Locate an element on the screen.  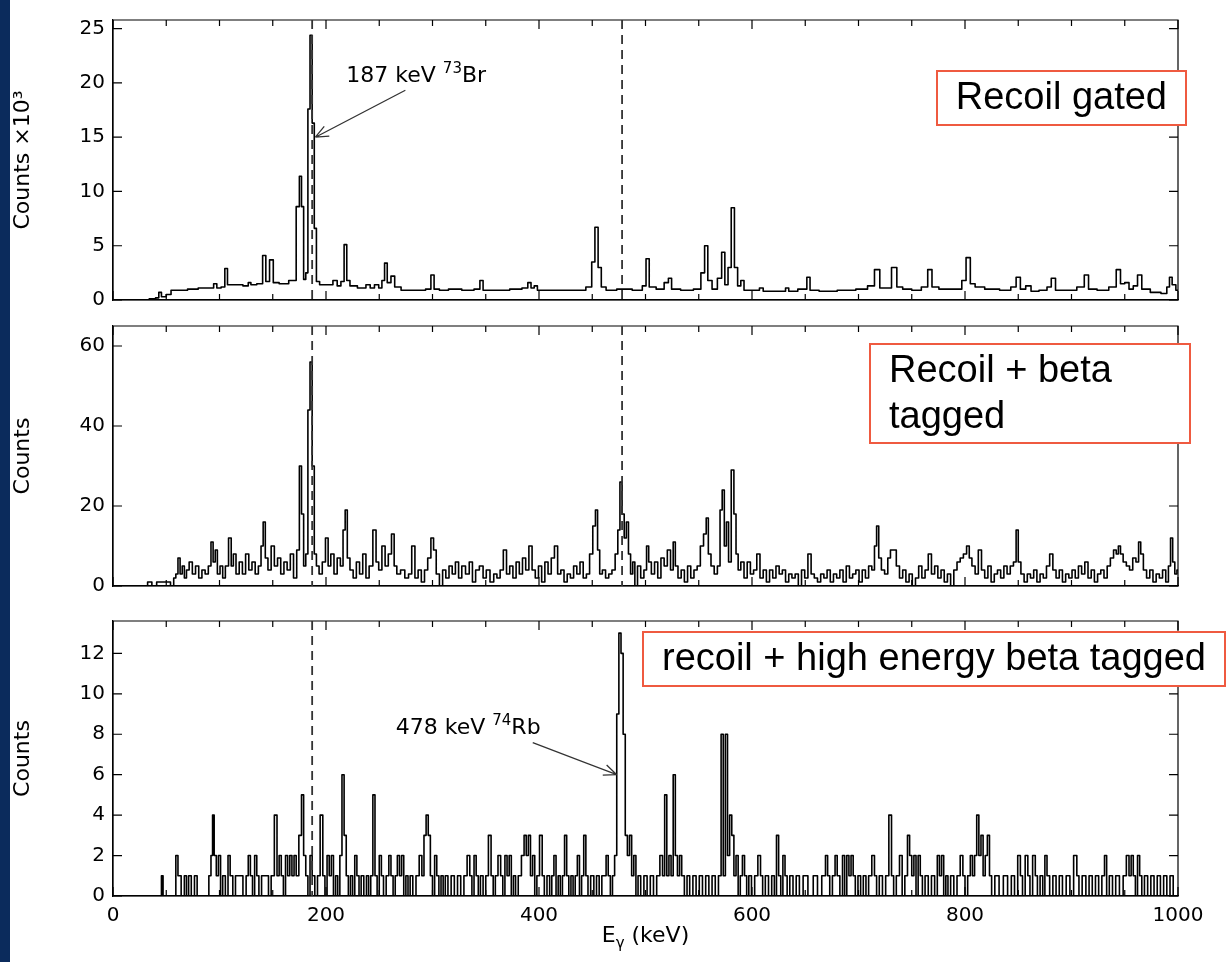
annotation: Recoil + beta tagged is located at coordinates (1030, 394).